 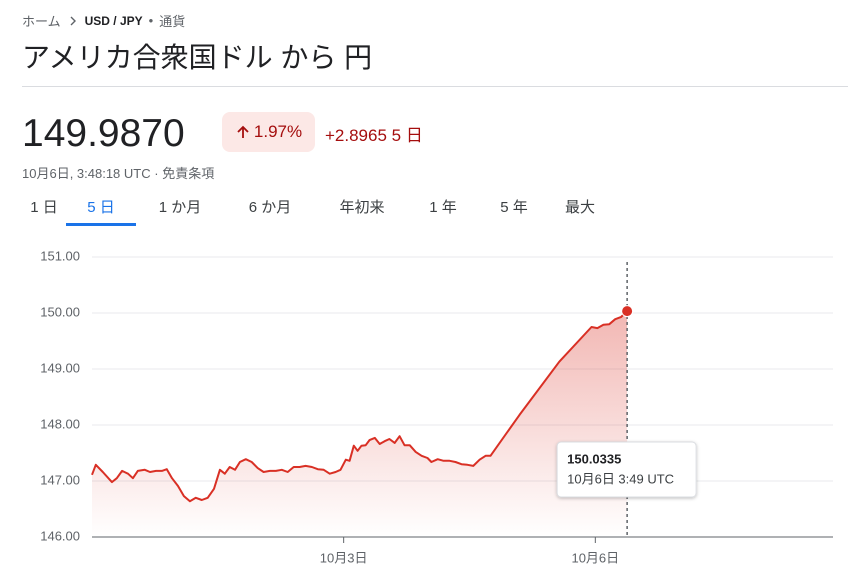 What do you see at coordinates (172, 21) in the screenshot?
I see `breadcrumb-category: 通貨` at bounding box center [172, 21].